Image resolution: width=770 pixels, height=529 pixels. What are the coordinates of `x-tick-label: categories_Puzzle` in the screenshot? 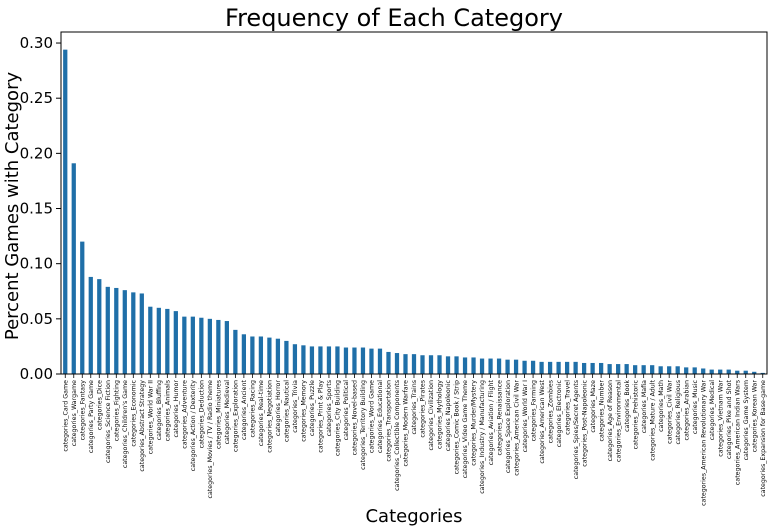 It's located at (312, 408).